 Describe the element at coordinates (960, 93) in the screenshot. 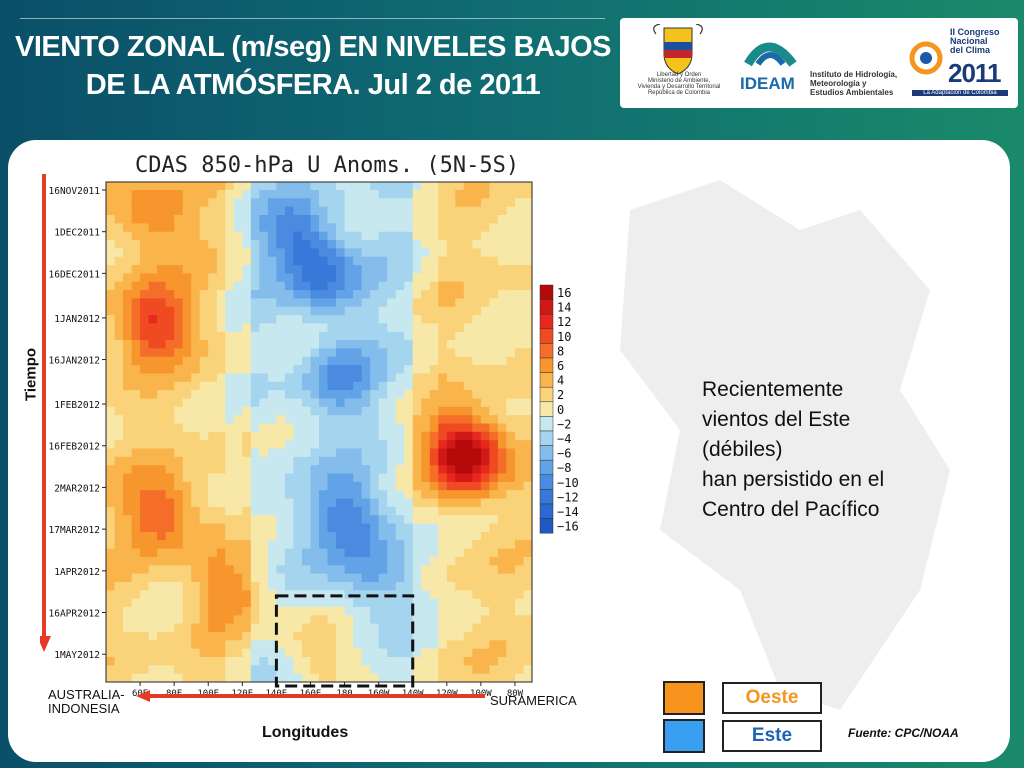

I see `congreso-tagline: La Adaptación de Colombia` at that location.